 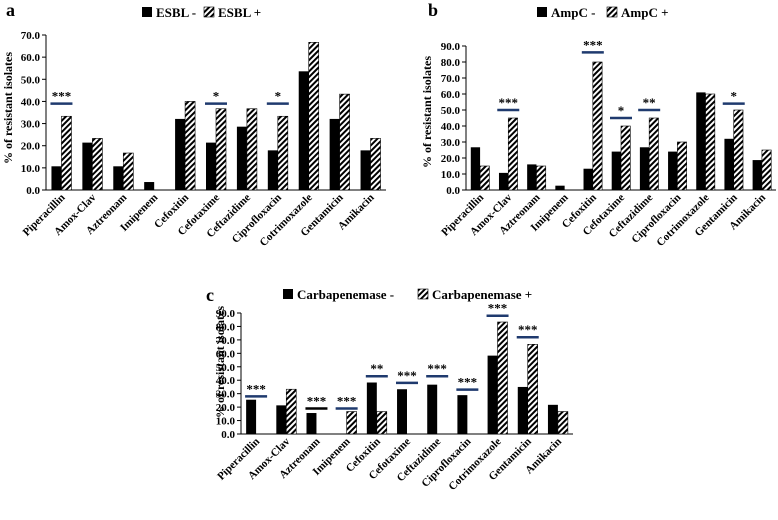 What do you see at coordinates (226, 327) in the screenshot?
I see `y-tick-label: 80.0` at bounding box center [226, 327].